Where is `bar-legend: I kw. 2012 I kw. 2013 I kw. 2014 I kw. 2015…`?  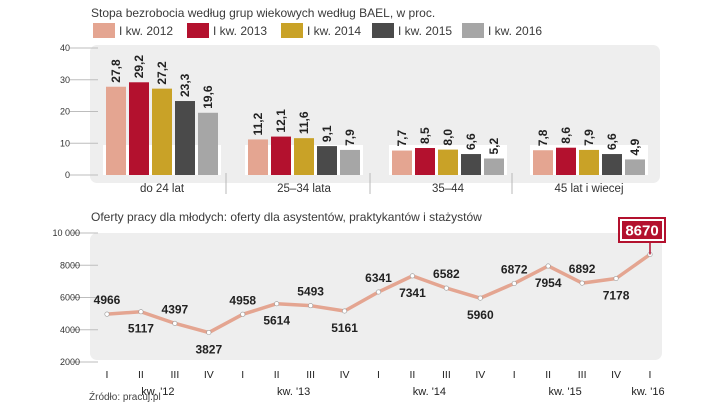 bar-legend: I kw. 2012 I kw. 2013 I kw. 2014 I kw. 2015… is located at coordinates (317, 30).